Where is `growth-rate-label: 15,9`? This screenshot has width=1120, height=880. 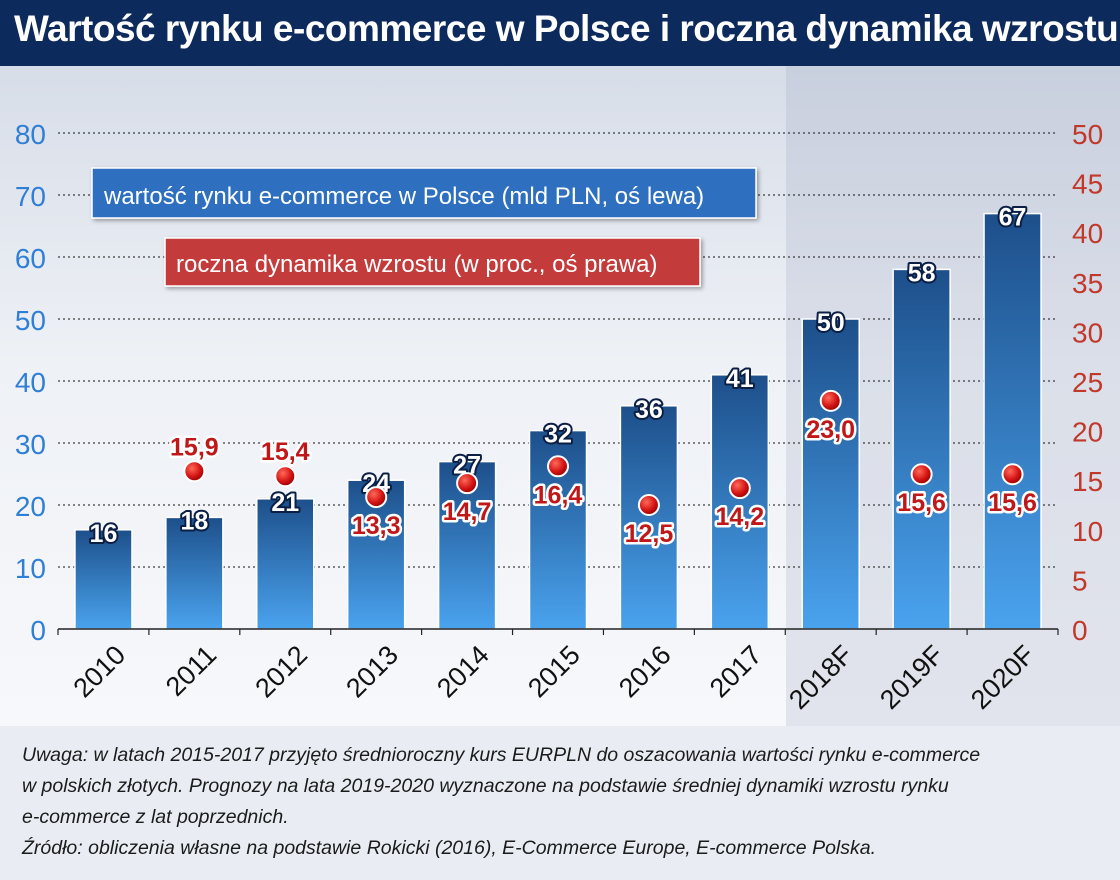
growth-rate-label: 15,9 is located at coordinates (194, 447).